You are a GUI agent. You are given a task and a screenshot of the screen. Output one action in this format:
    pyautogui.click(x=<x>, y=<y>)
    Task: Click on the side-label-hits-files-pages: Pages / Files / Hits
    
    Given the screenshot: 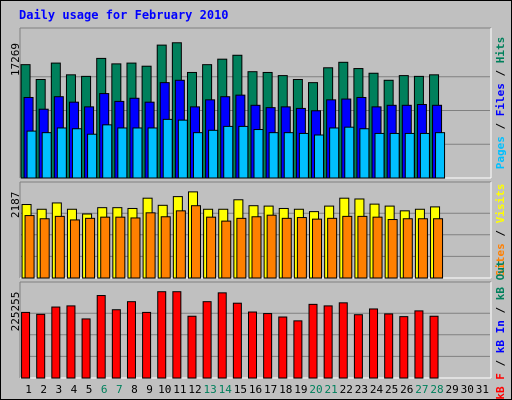 What is the action you would take?
    pyautogui.click(x=500, y=103)
    